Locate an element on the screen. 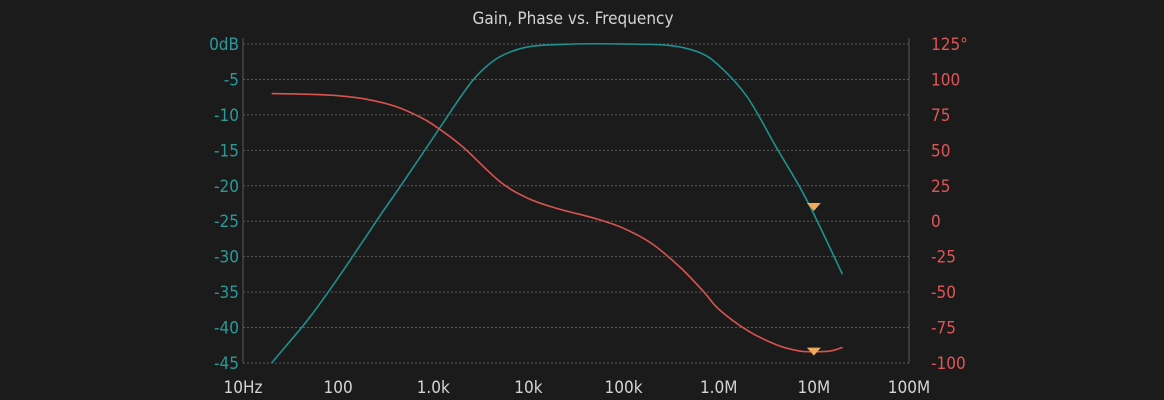 This screenshot has height=400, width=1164. left-tick-label: -5 is located at coordinates (231, 80).